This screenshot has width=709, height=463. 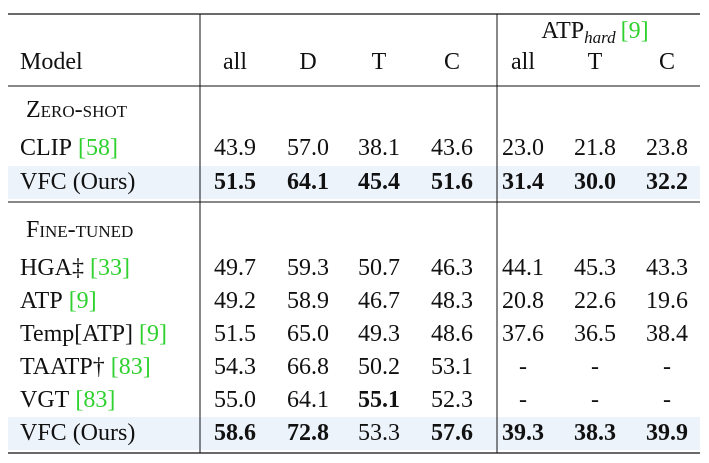 What do you see at coordinates (308, 301) in the screenshot?
I see `cell-value: 58.9` at bounding box center [308, 301].